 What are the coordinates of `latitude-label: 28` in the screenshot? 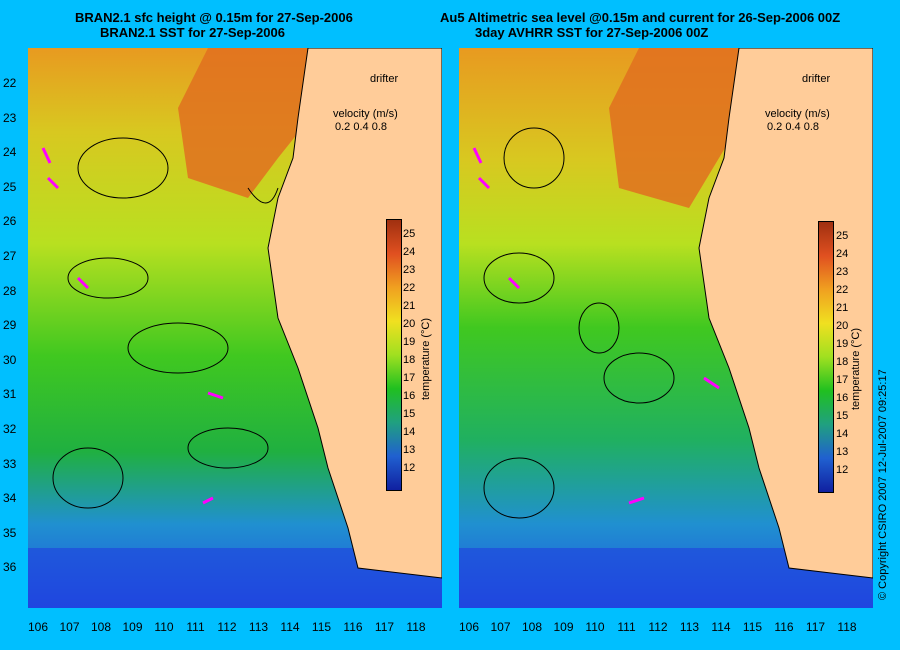 It's located at (10, 290).